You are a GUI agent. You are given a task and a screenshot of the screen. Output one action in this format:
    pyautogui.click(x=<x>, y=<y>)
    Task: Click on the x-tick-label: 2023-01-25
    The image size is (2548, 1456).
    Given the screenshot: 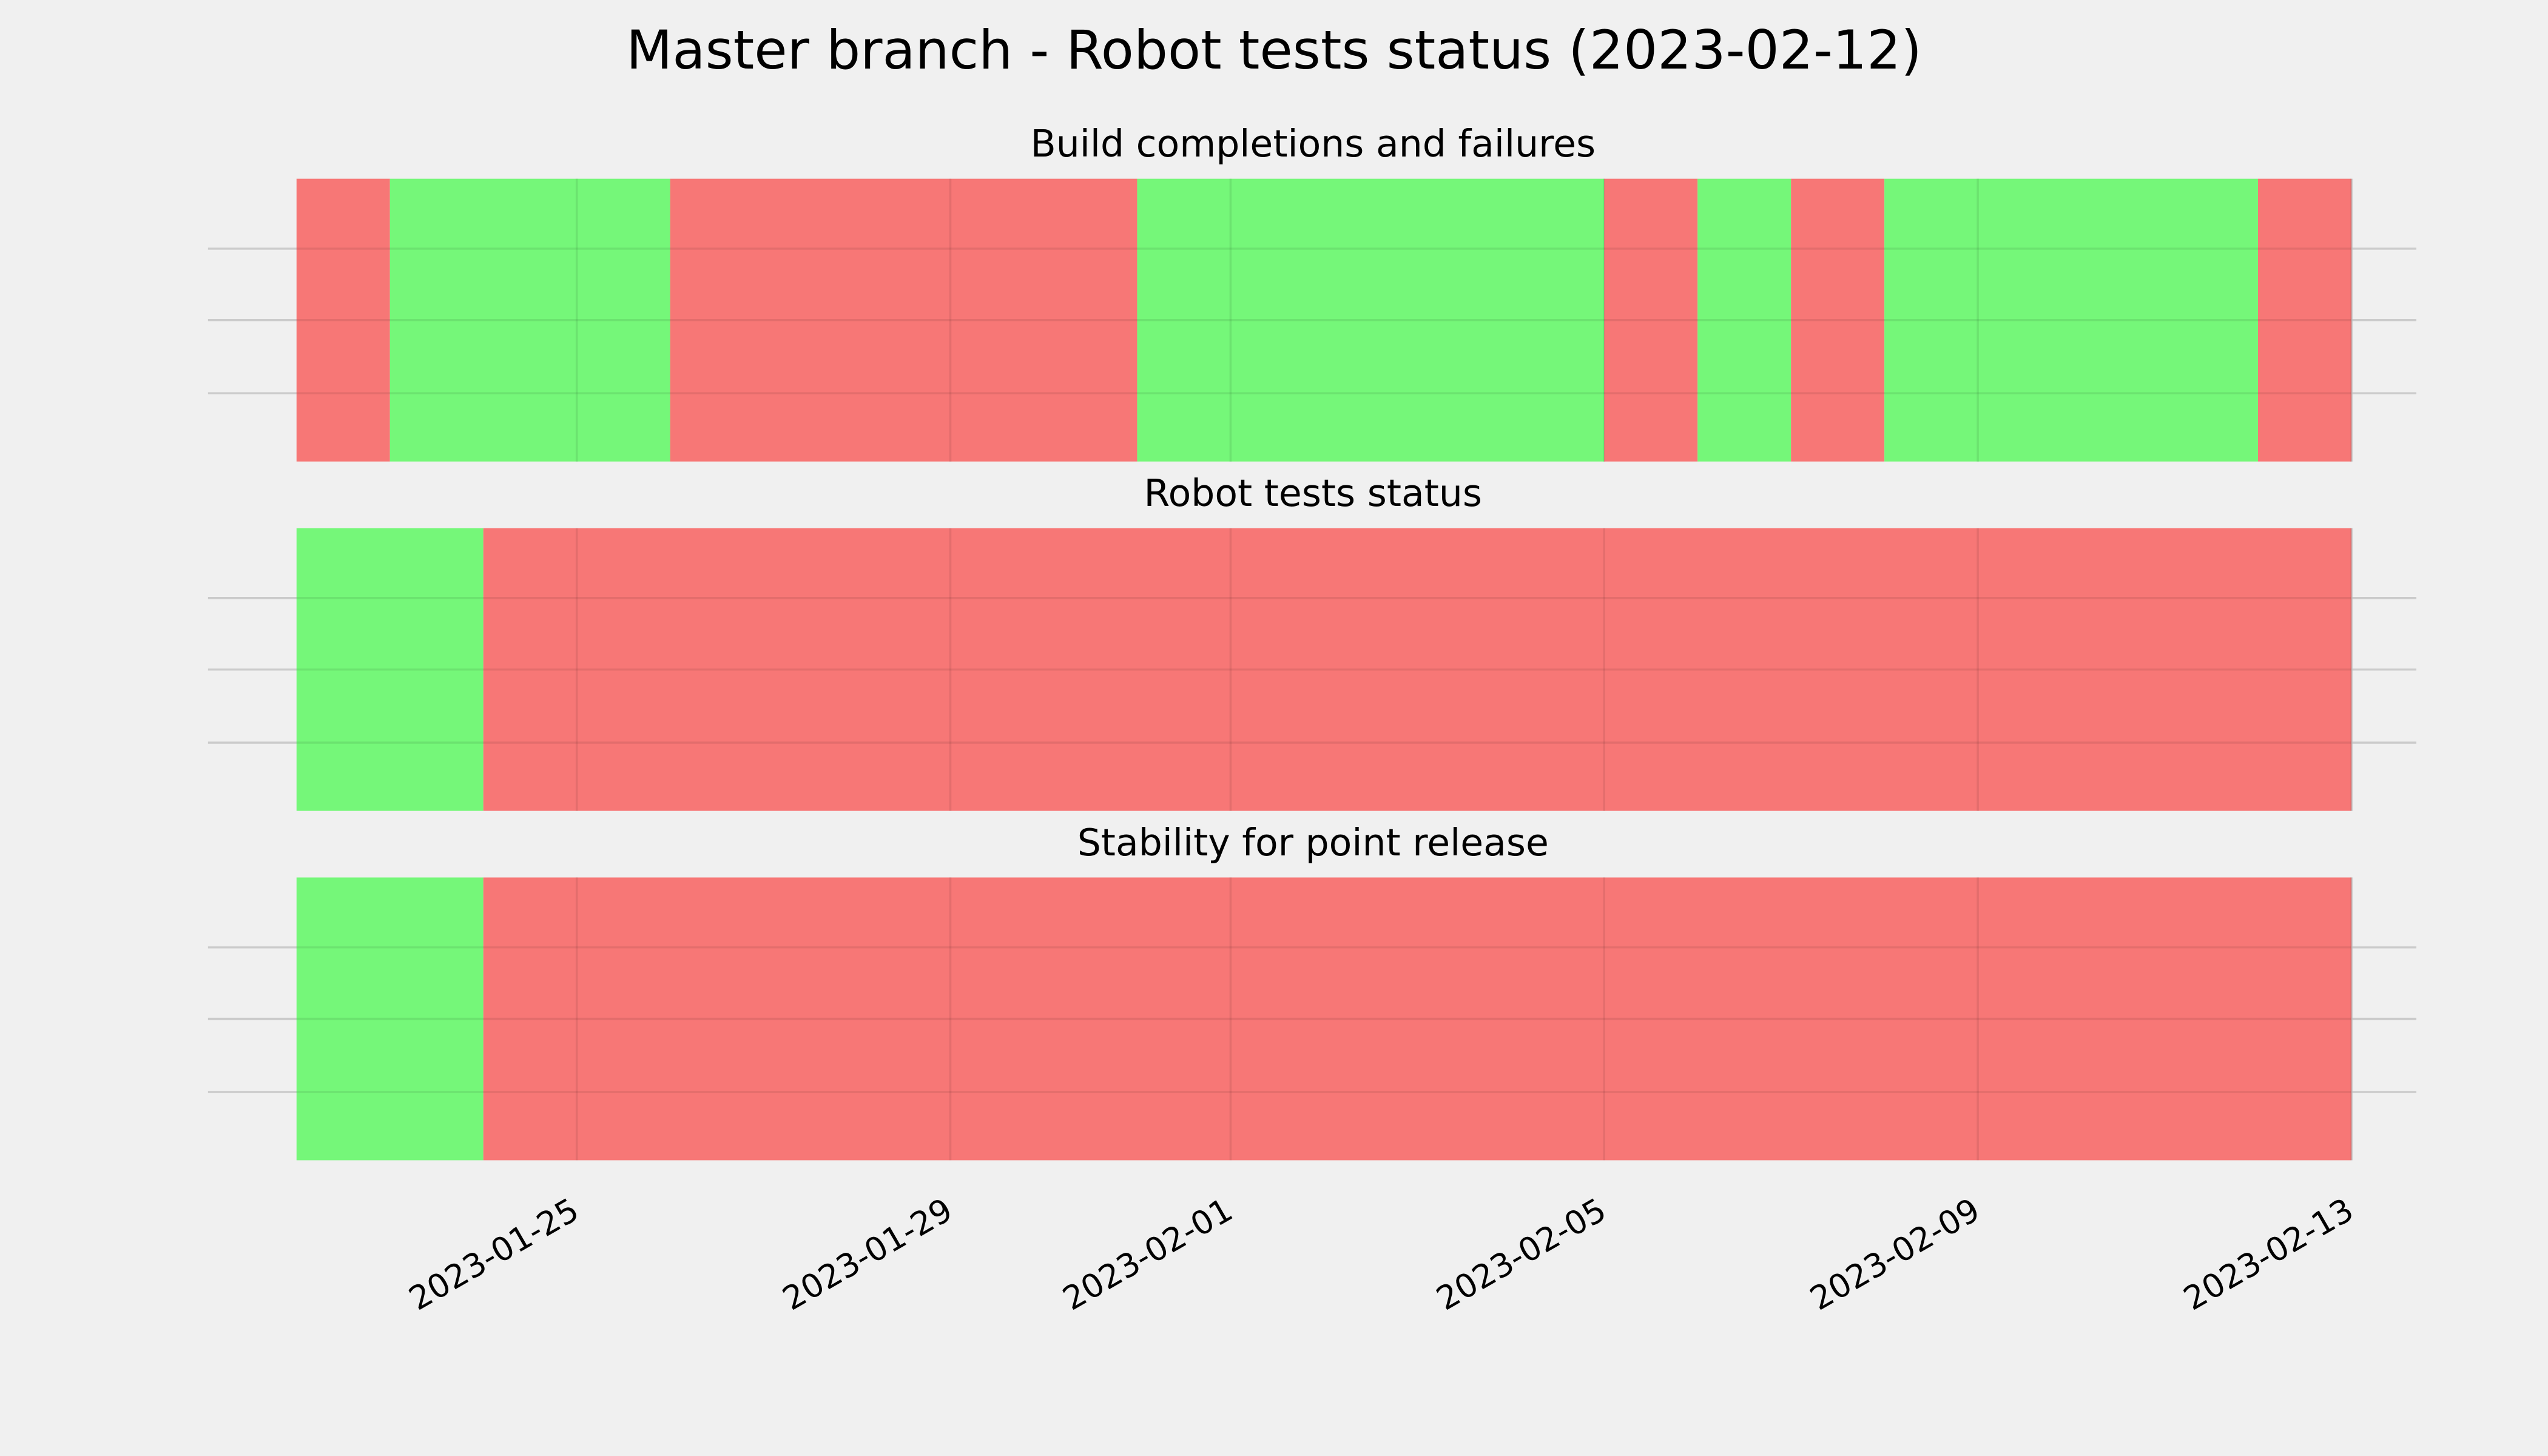 What is the action you would take?
    pyautogui.click(x=493, y=1254)
    